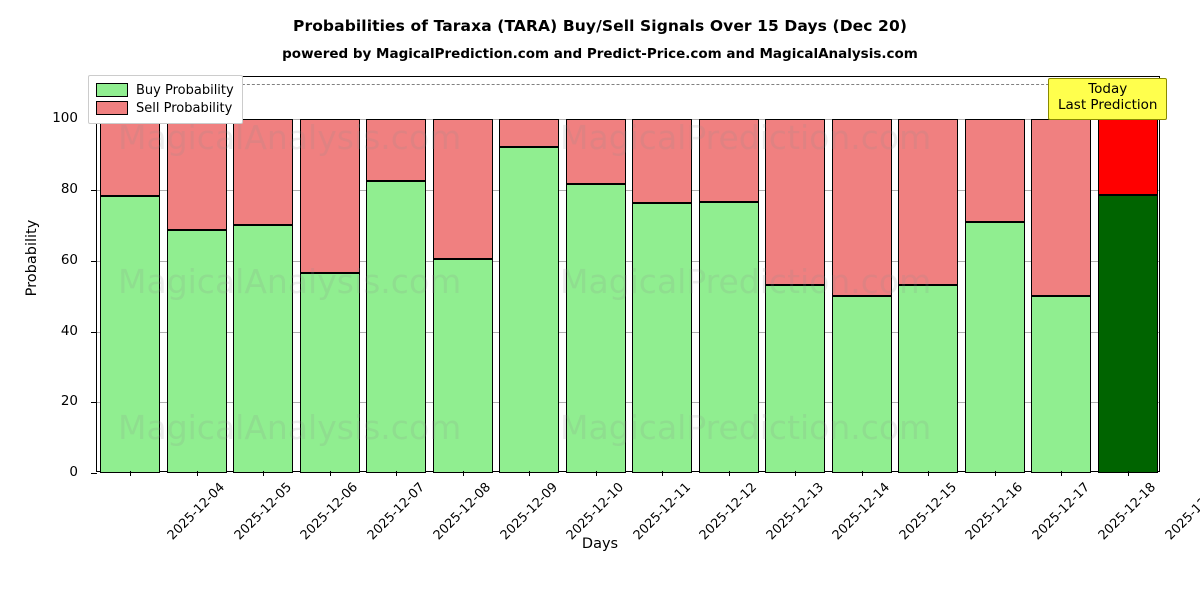  I want to click on legend-item-buy: Buy Probability, so click(165, 90).